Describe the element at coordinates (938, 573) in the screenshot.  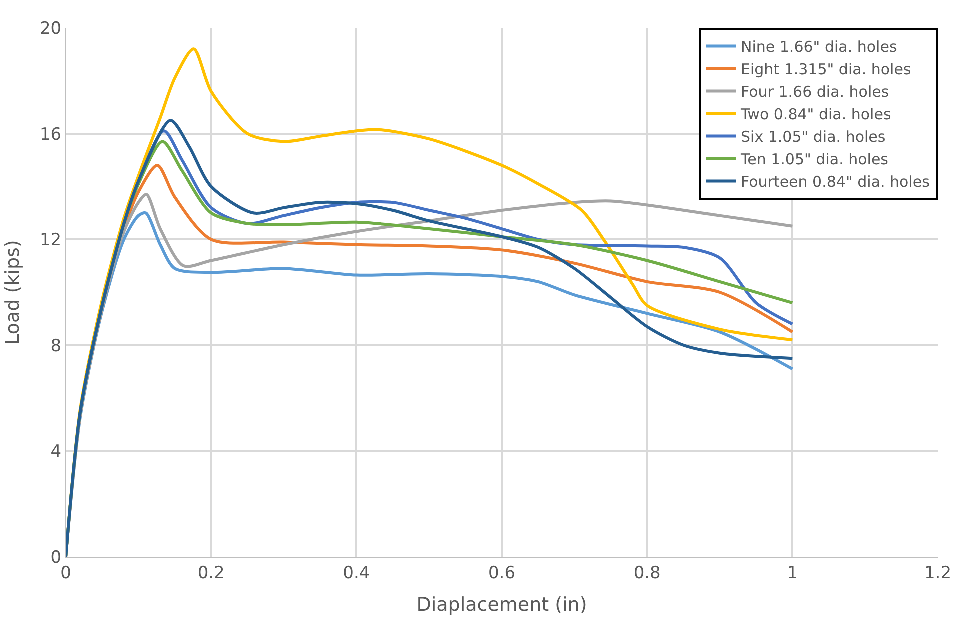
I see `x-tick-label: 1.2` at that location.